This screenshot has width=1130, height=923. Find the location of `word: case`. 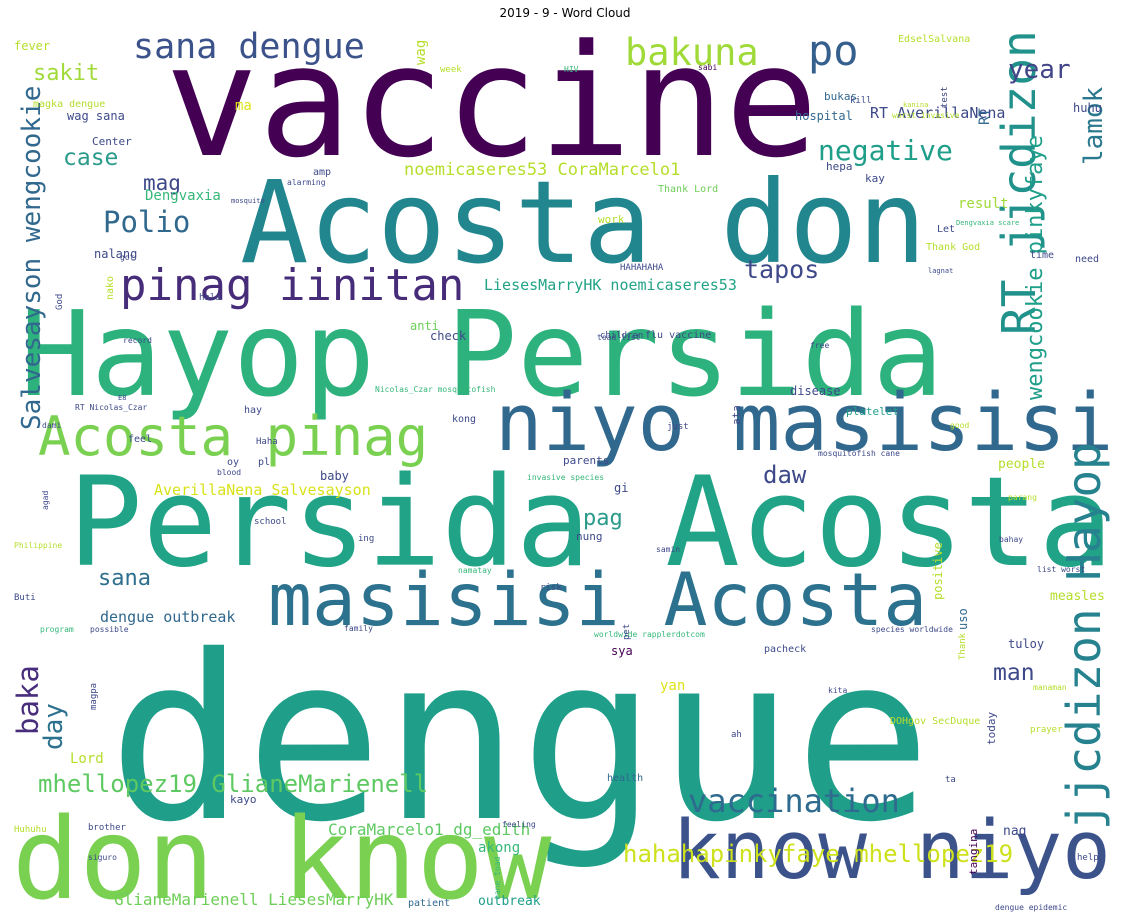

word: case is located at coordinates (90, 158).